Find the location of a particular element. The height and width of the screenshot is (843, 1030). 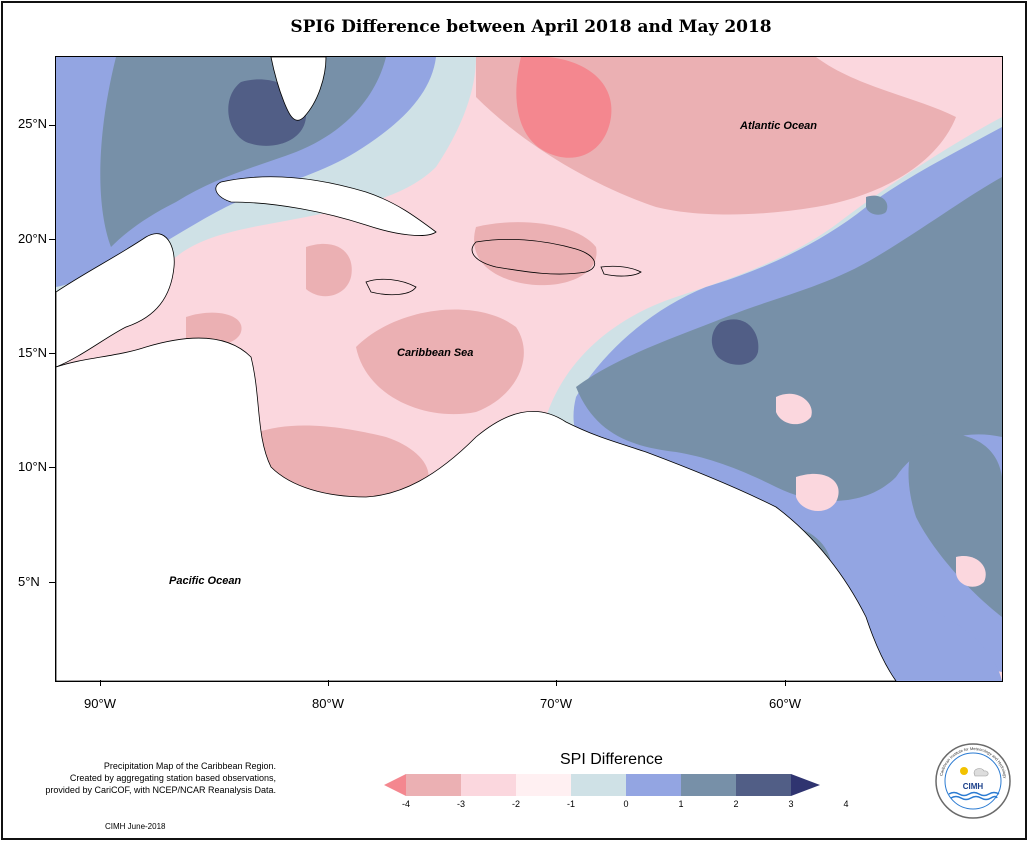

cloud-icon is located at coordinates (981, 772).